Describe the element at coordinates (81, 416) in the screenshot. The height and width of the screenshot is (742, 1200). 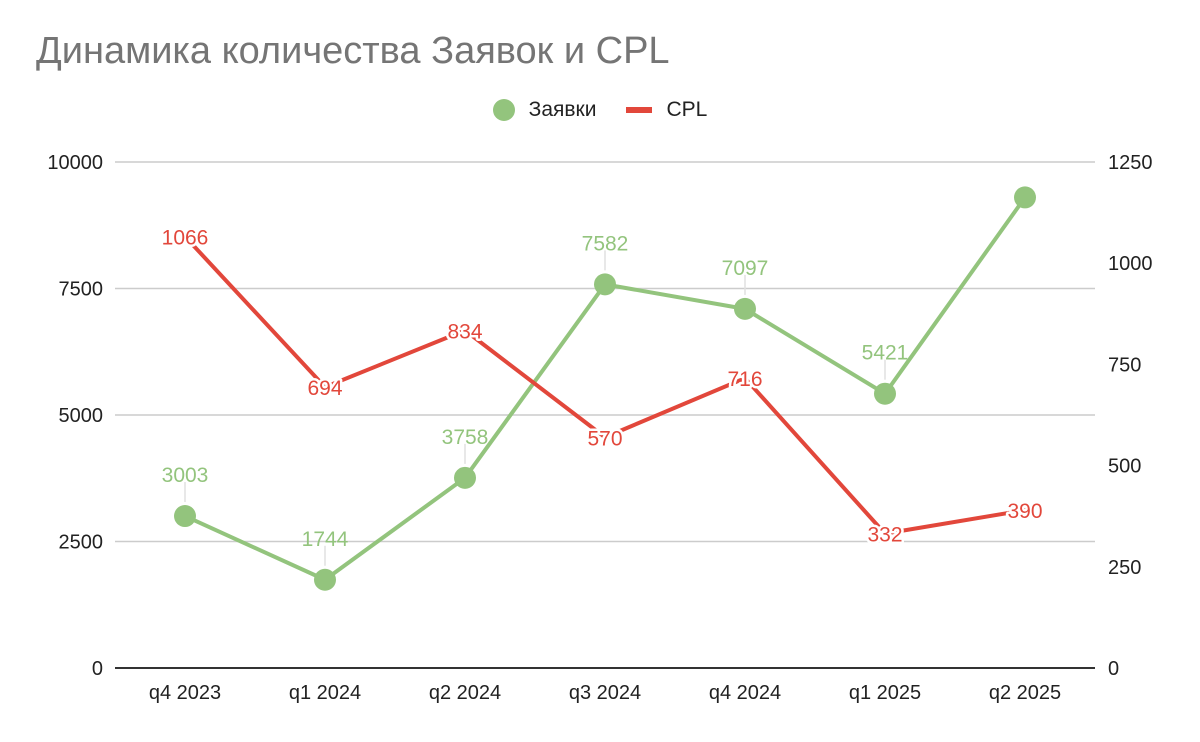
I see `y-left-tick-label: 5000` at that location.